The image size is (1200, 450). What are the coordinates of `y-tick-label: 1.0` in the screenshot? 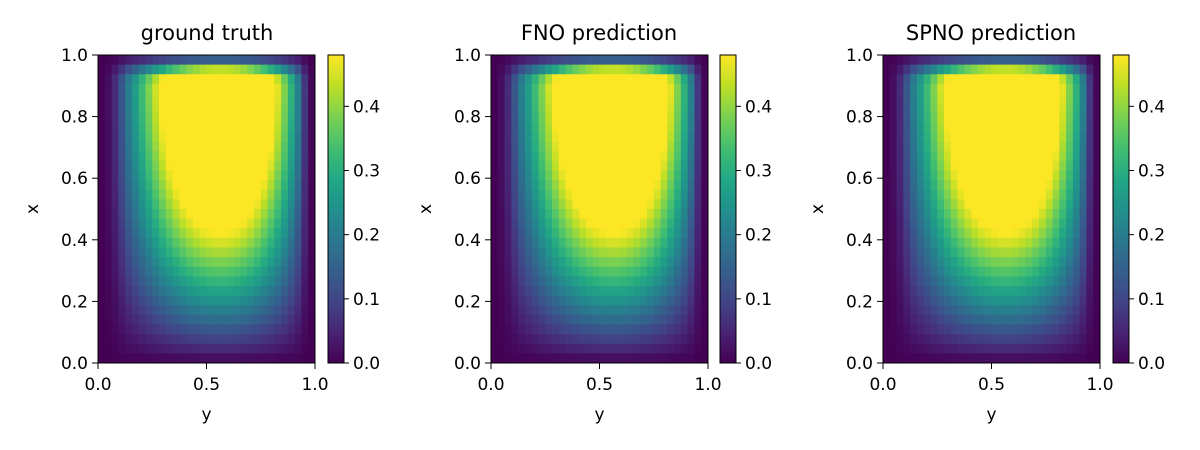 It's located at (859, 56).